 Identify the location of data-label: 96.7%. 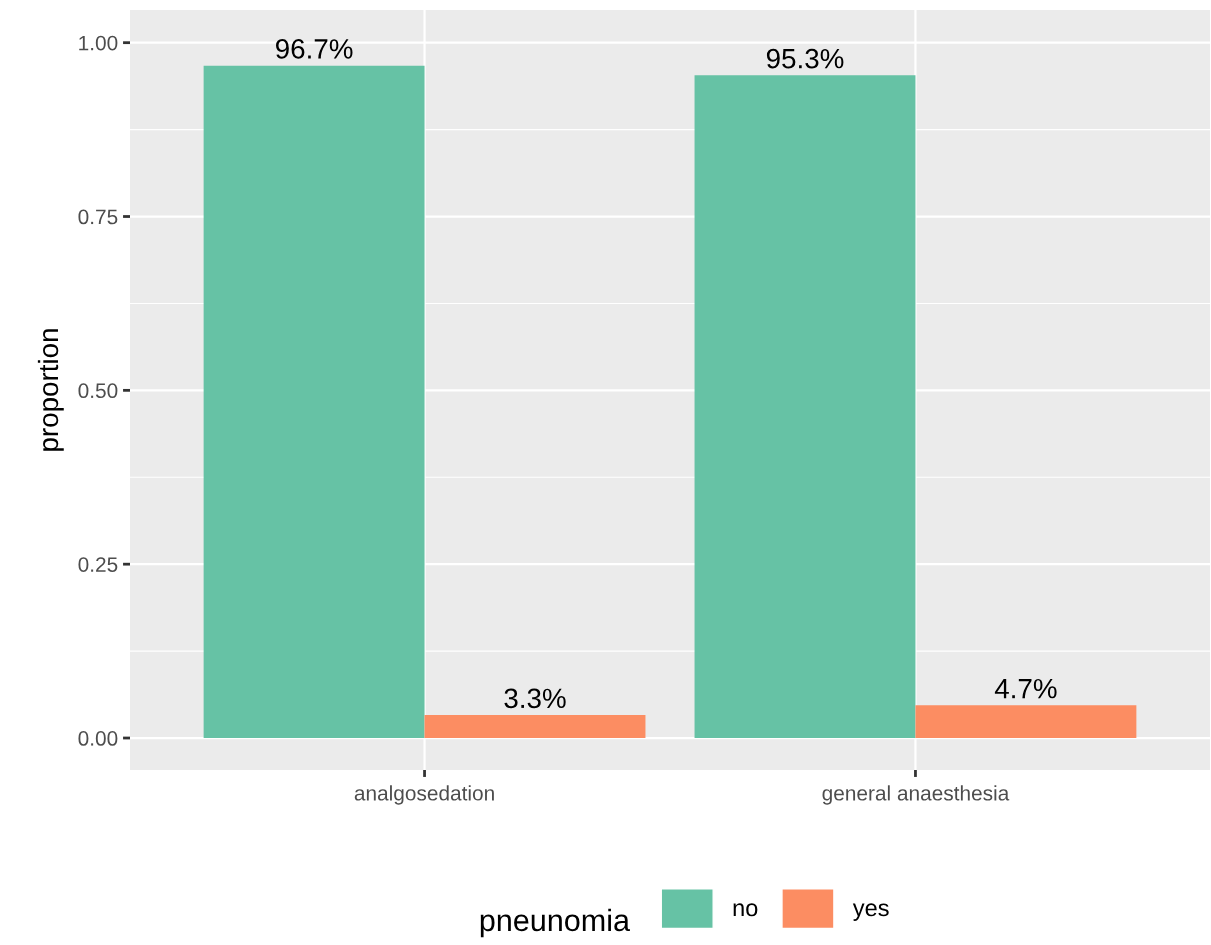
(314, 49).